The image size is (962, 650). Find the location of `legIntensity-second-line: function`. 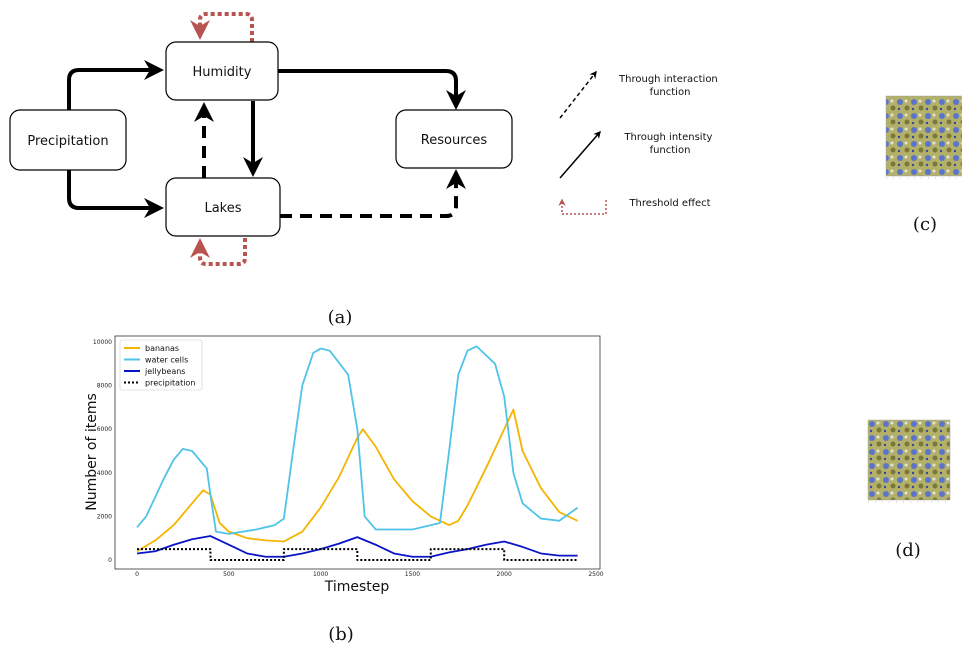

legIntensity-second-line: function is located at coordinates (670, 150).